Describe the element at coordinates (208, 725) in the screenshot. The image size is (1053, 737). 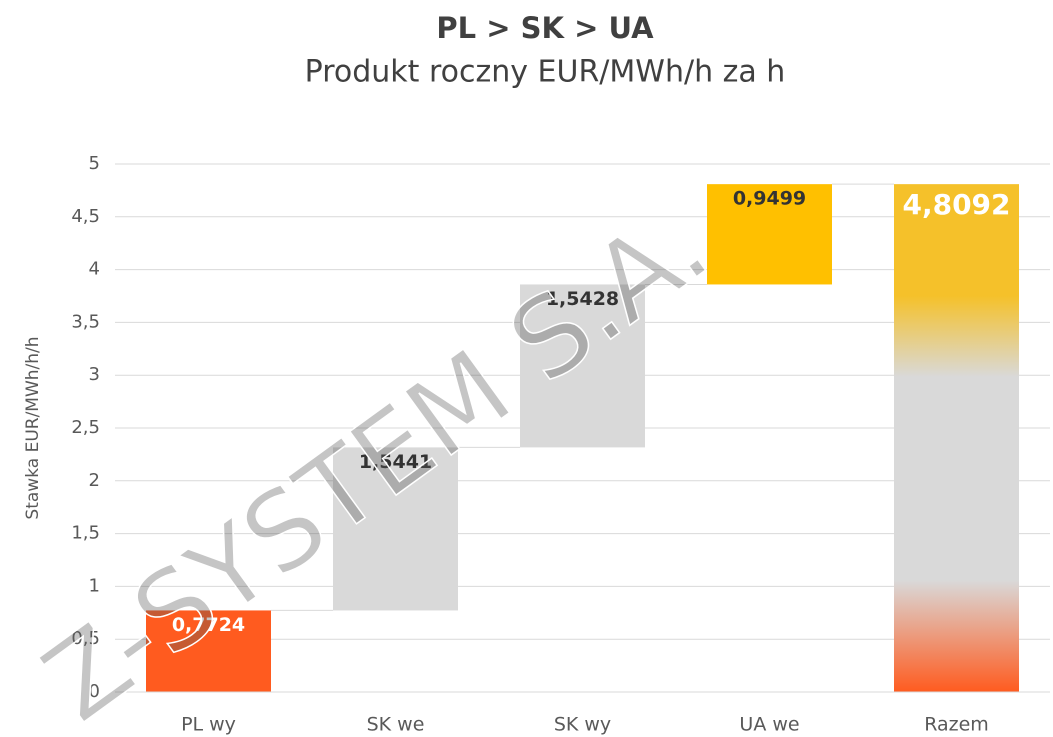
I see `x-tick-label: PL wy` at that location.